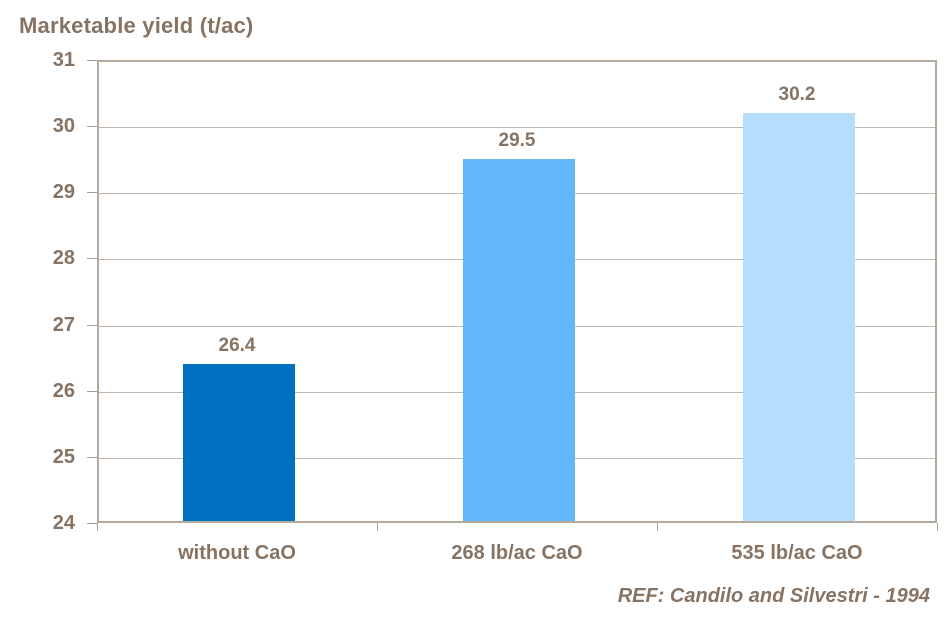 The width and height of the screenshot is (952, 622). Describe the element at coordinates (63, 192) in the screenshot. I see `y-axis-tick-label: 29` at that location.